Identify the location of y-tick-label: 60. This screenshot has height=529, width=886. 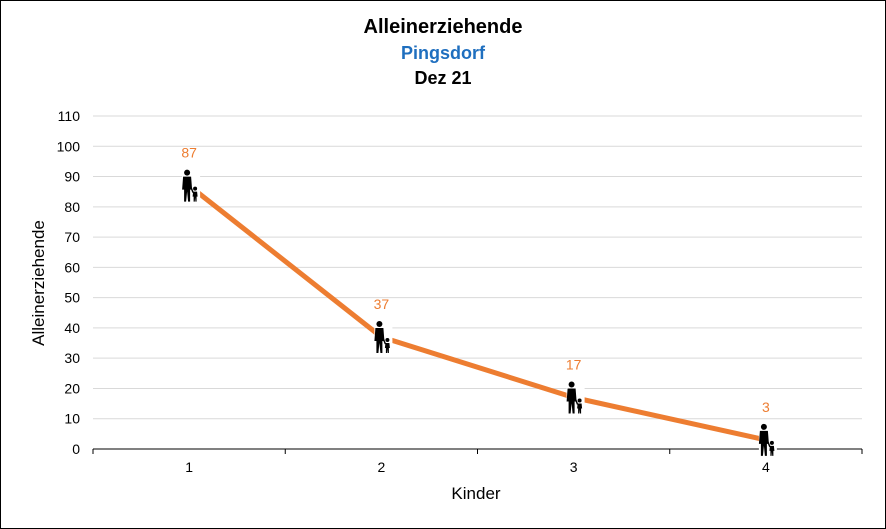
(72, 267).